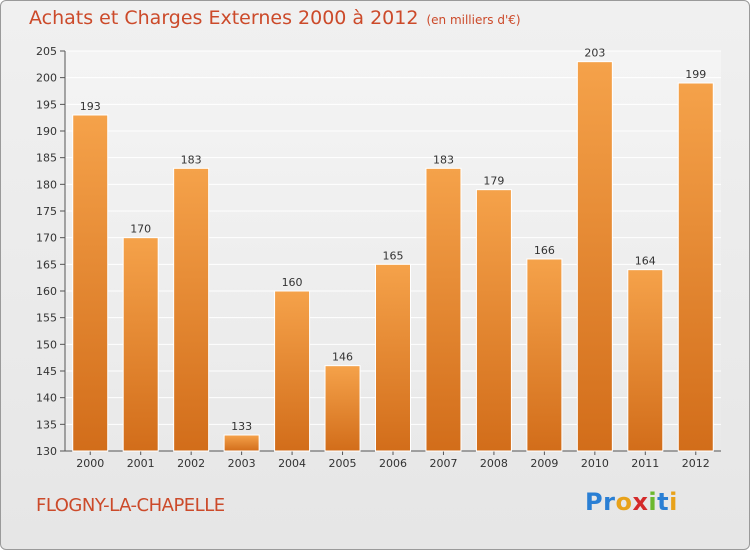 The width and height of the screenshot is (750, 550). Describe the element at coordinates (645, 261) in the screenshot. I see `value-label-2011: 164` at that location.